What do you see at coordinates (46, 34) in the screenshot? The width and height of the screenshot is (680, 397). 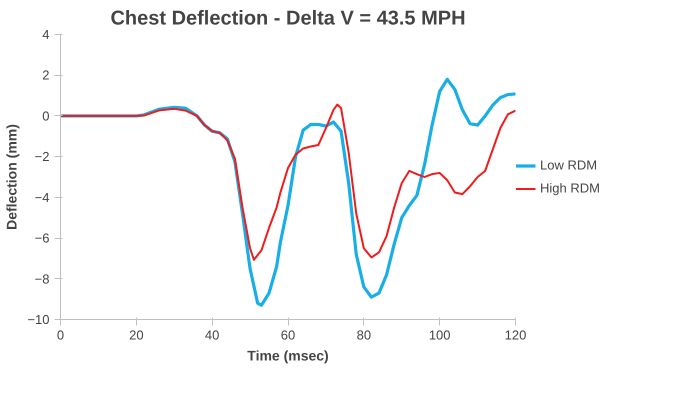 I see `y-tick-label: 4` at bounding box center [46, 34].